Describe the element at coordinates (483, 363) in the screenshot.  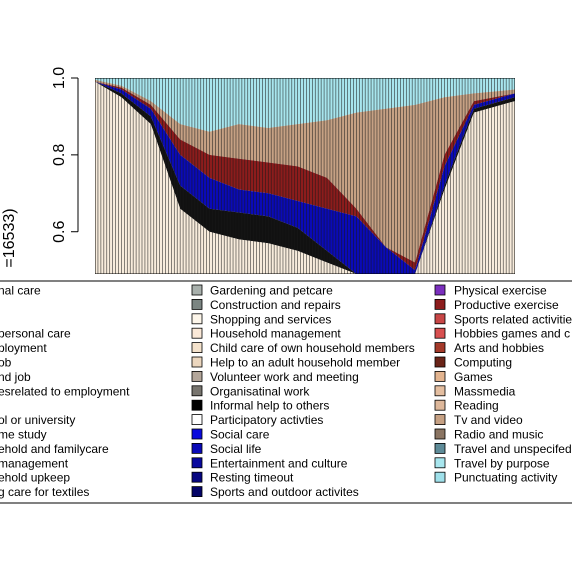
I see `legend-label: Computing` at that location.